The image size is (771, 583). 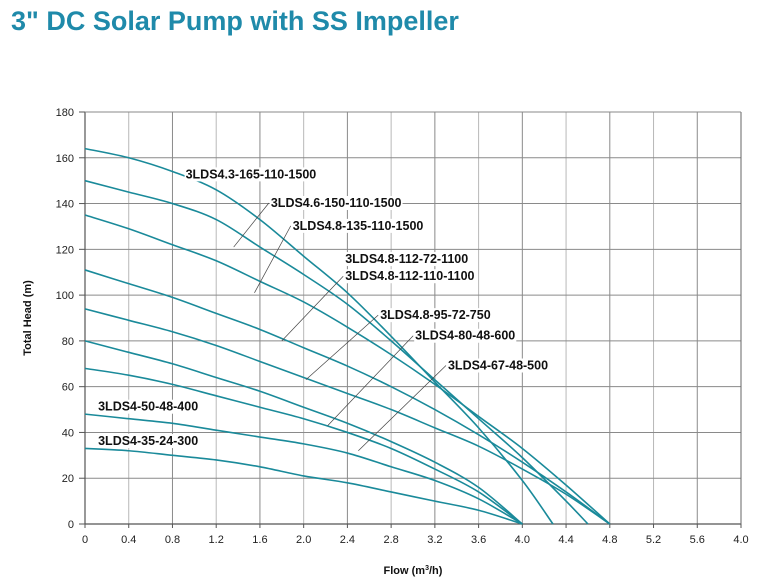 What do you see at coordinates (390, 540) in the screenshot?
I see `x-tick-label: 2.8` at bounding box center [390, 540].